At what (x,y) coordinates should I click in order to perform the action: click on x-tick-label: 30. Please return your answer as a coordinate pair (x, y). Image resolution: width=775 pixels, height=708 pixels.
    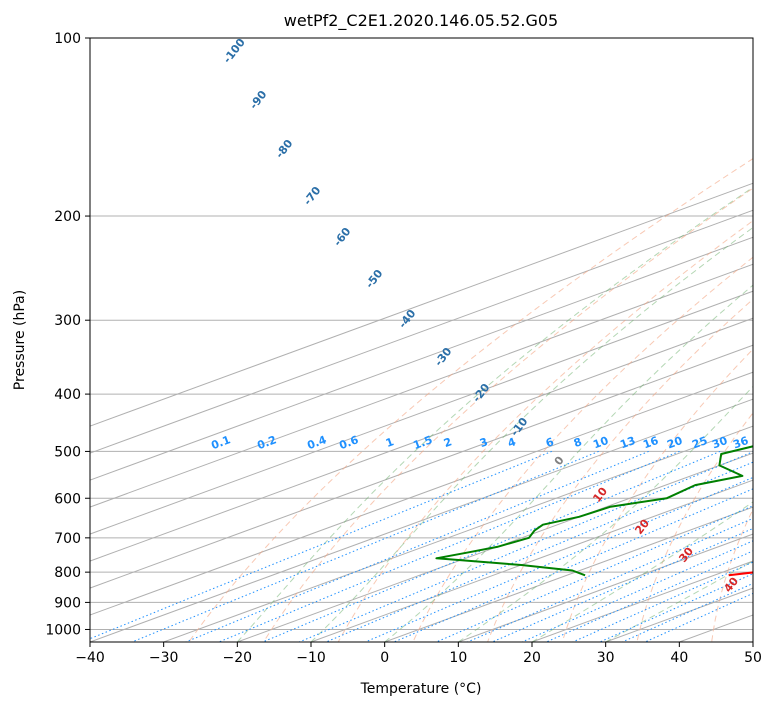
    Looking at the image, I should click on (606, 658).